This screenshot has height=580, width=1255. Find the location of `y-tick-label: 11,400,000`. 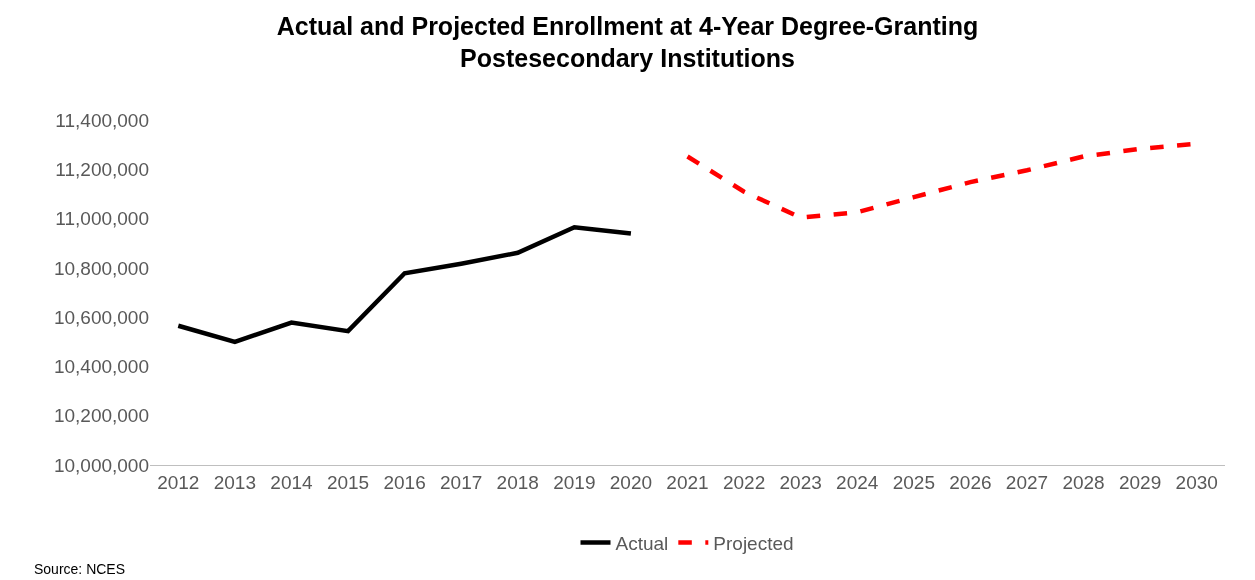

y-tick-label: 11,400,000 is located at coordinates (102, 120).